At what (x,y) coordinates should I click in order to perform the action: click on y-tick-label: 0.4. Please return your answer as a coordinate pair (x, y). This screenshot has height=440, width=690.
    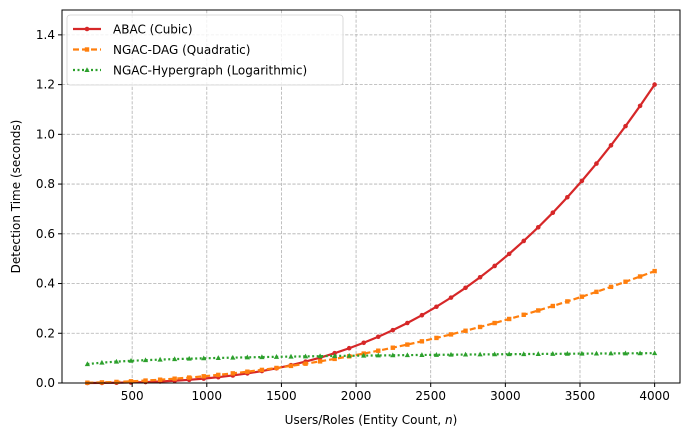
    Looking at the image, I should click on (45, 284).